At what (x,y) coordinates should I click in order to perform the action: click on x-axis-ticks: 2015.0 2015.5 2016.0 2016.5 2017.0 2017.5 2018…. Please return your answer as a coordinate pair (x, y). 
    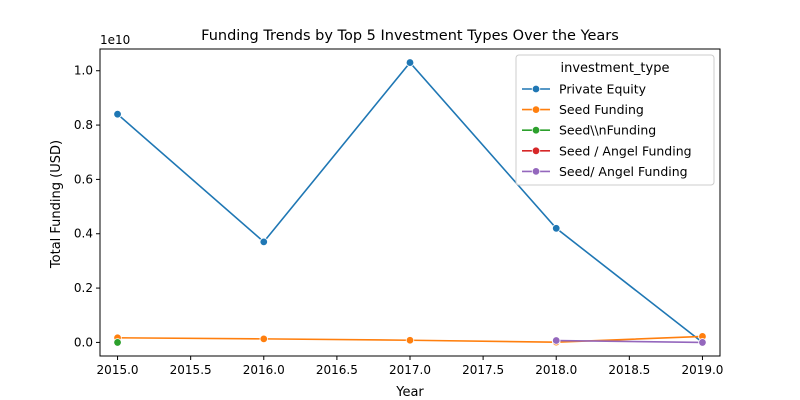
    Looking at the image, I should click on (410, 366).